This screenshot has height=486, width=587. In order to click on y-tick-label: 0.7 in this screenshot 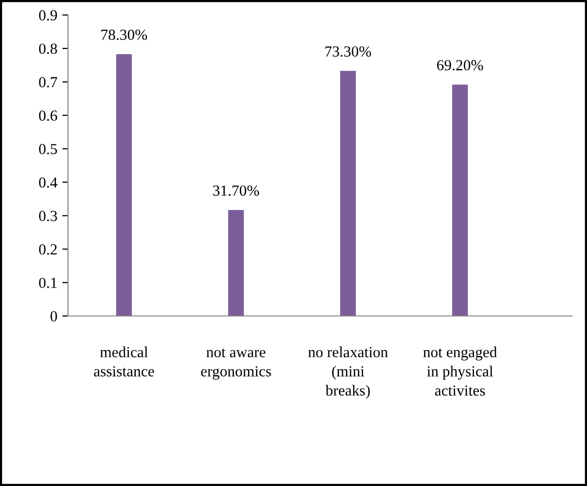, I will do `click(48, 82)`.